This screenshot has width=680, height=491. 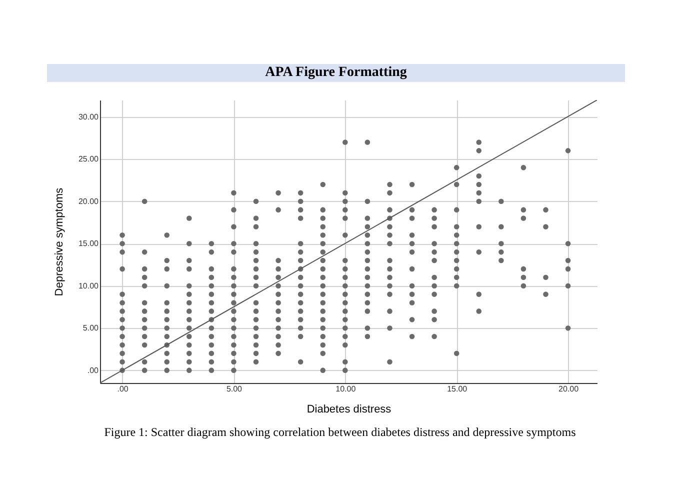 I want to click on x-tick-label: .00, so click(x=123, y=389).